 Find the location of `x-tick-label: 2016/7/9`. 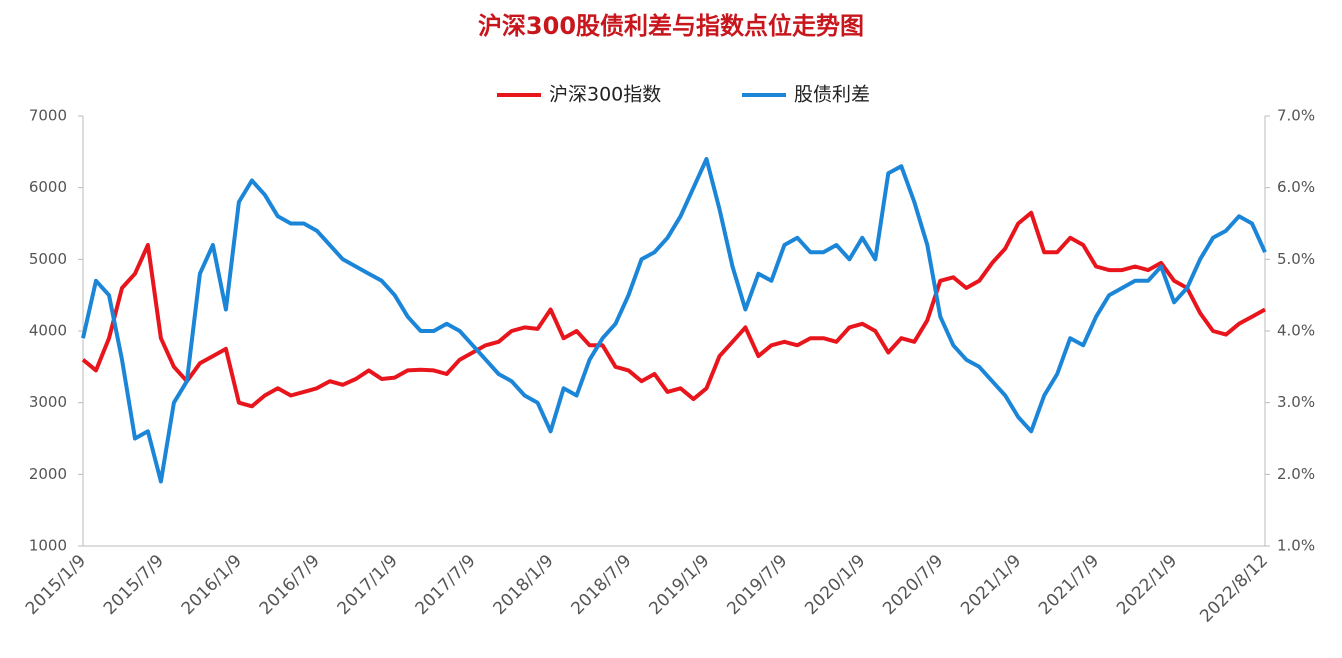

x-tick-label: 2016/7/9 is located at coordinates (290, 585).